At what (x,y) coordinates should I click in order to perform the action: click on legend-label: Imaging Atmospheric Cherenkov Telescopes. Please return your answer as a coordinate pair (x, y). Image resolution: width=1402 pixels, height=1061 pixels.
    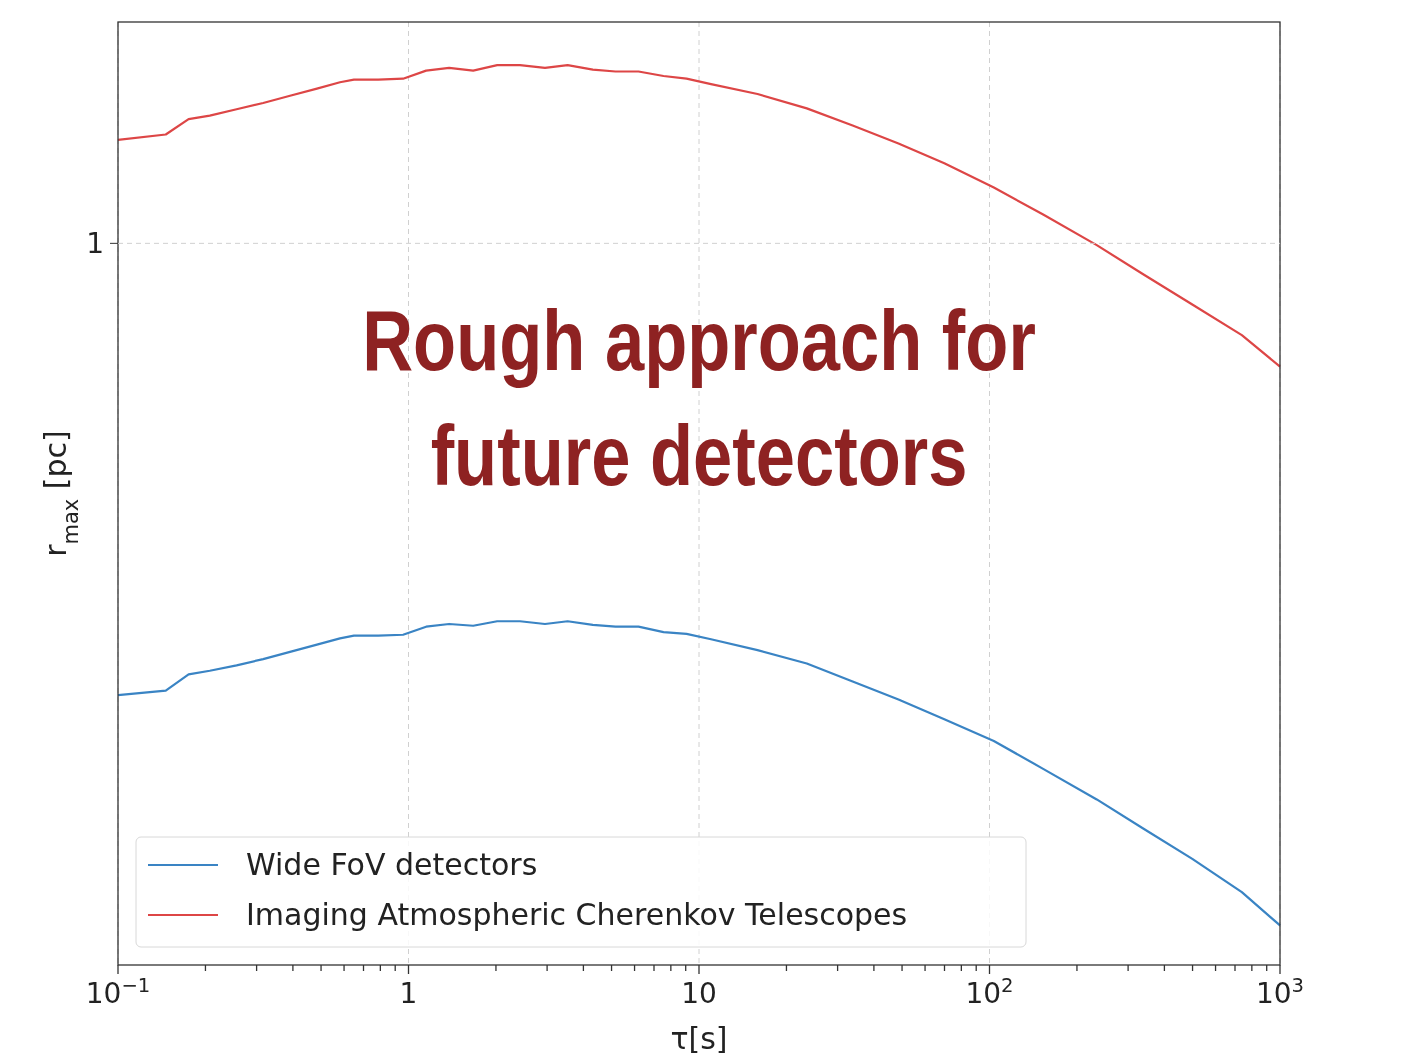
    Looking at the image, I should click on (577, 914).